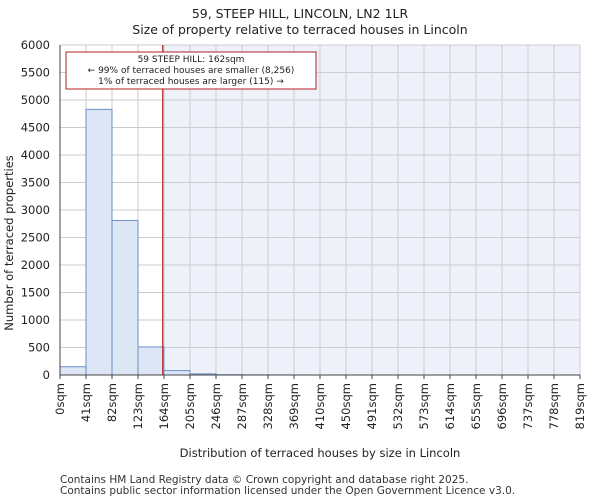  Describe the element at coordinates (9, 243) in the screenshot. I see `y-axis-label: Number of terraced properties` at that location.